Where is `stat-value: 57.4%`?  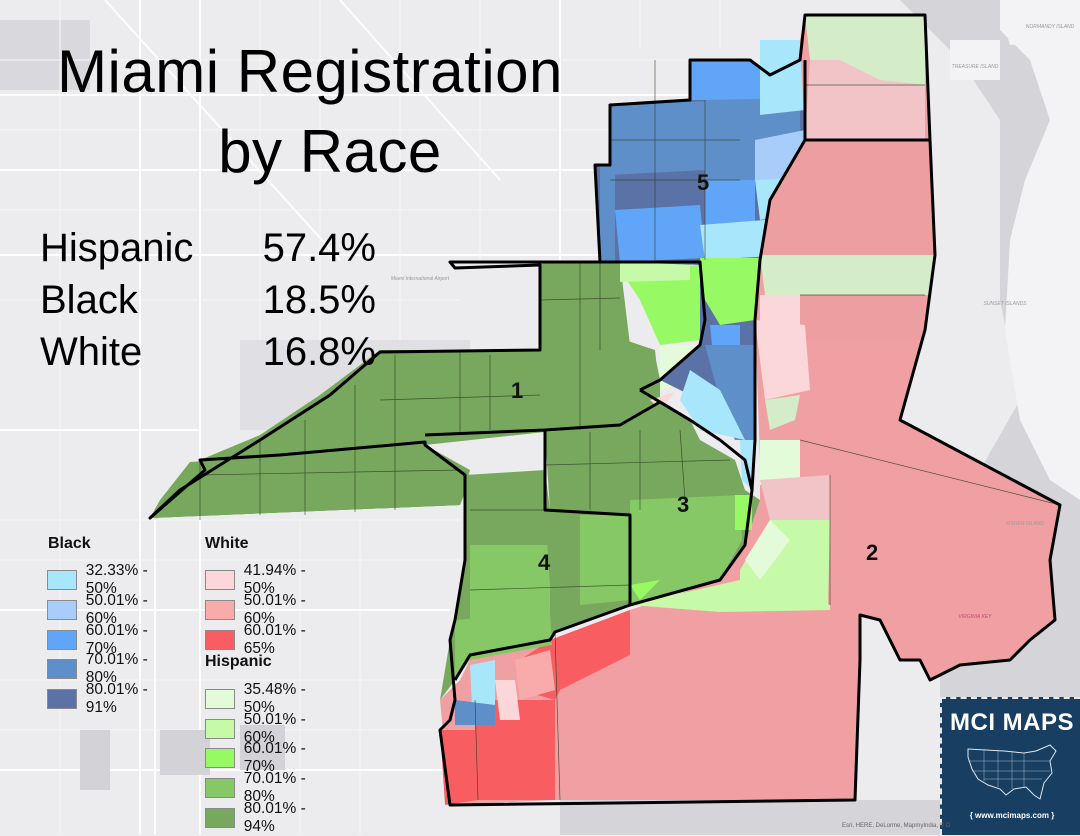 stat-value: 57.4% is located at coordinates (319, 248).